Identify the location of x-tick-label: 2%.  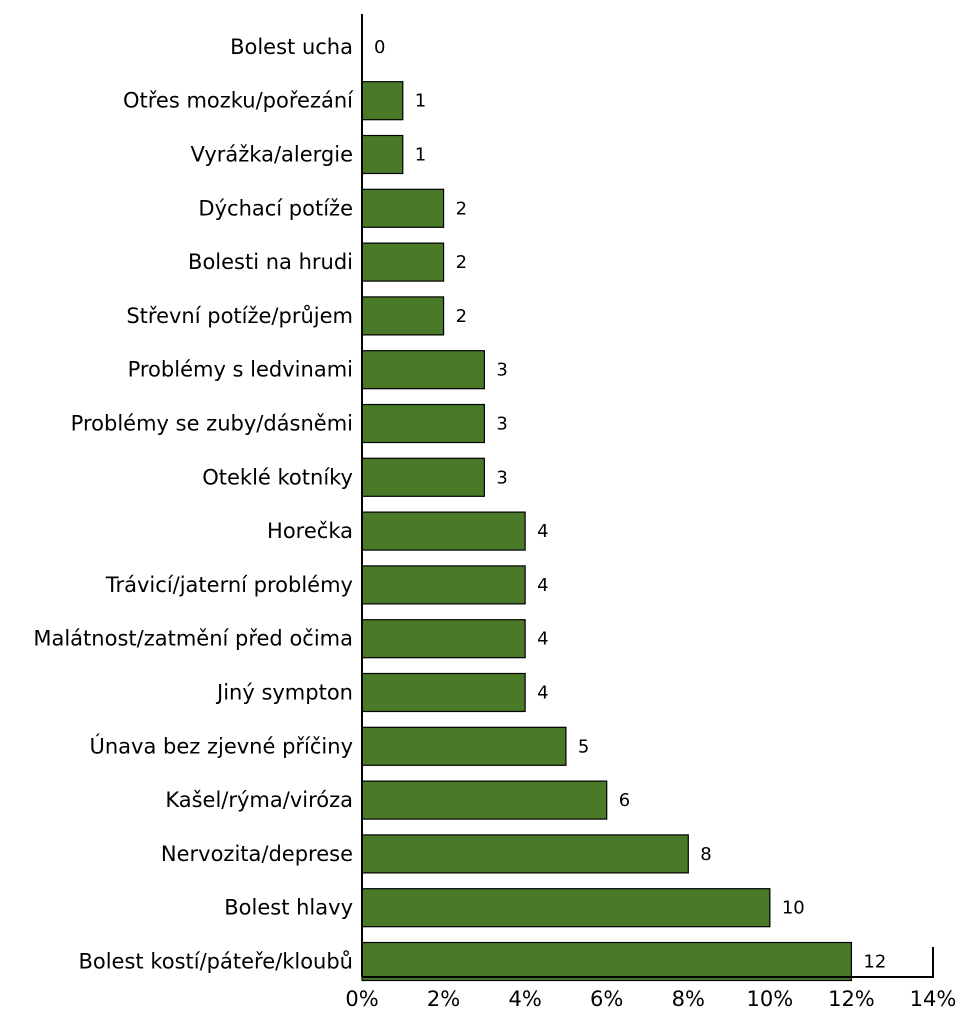
(443, 999).